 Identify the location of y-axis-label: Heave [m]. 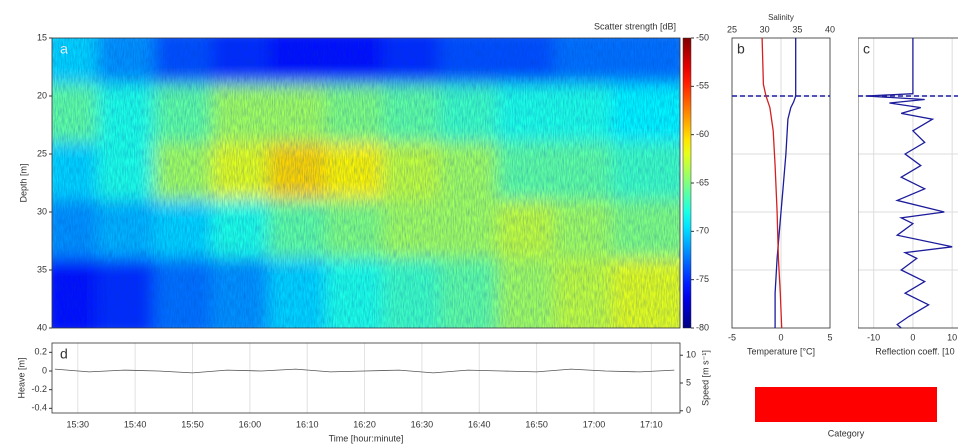
(21, 377).